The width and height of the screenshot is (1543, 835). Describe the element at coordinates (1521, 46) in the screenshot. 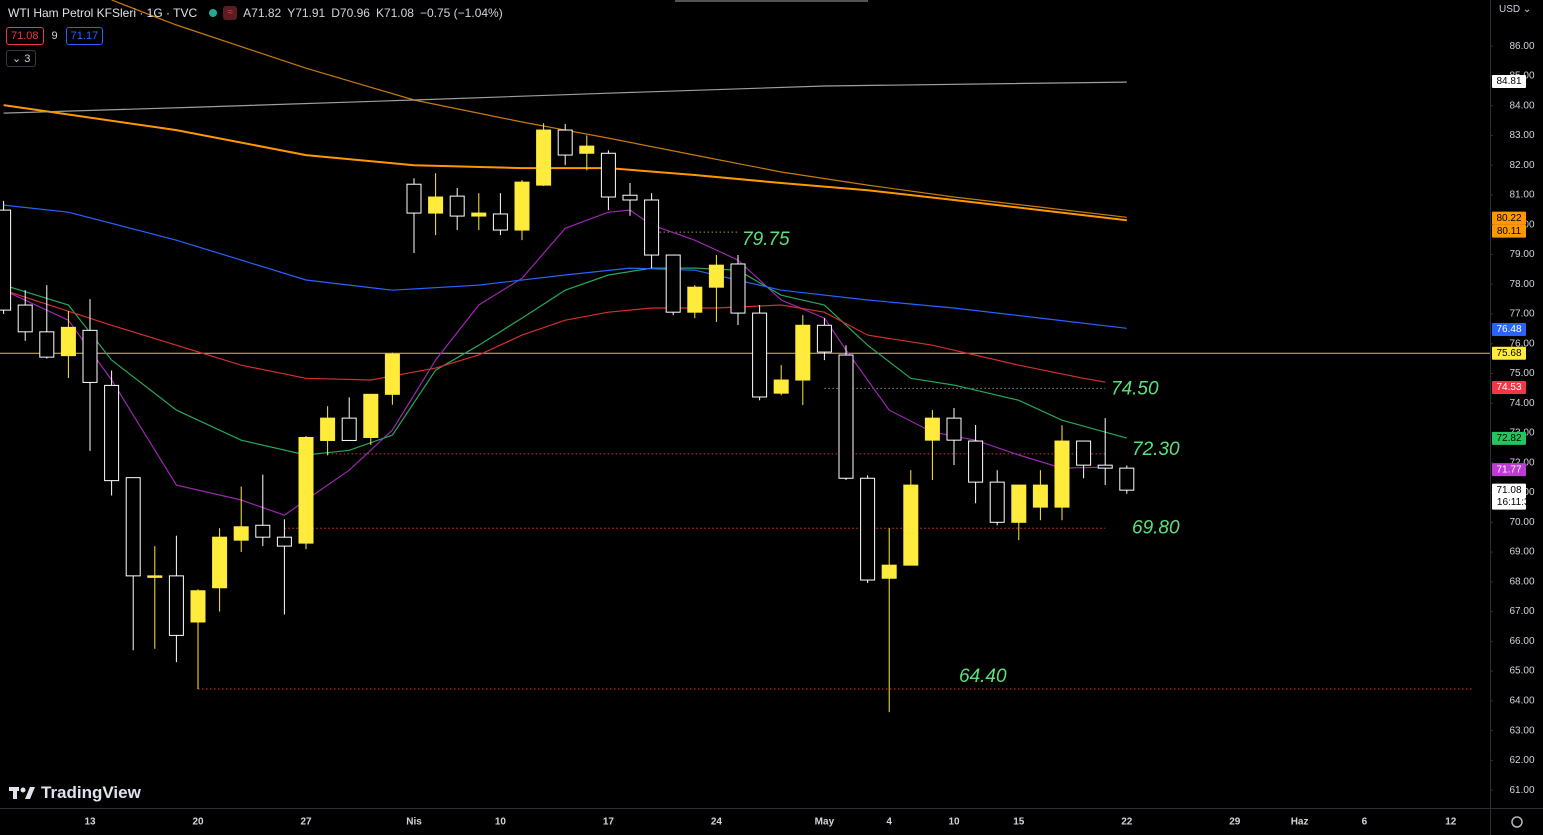

I see `y-tick-label: 86.00` at that location.